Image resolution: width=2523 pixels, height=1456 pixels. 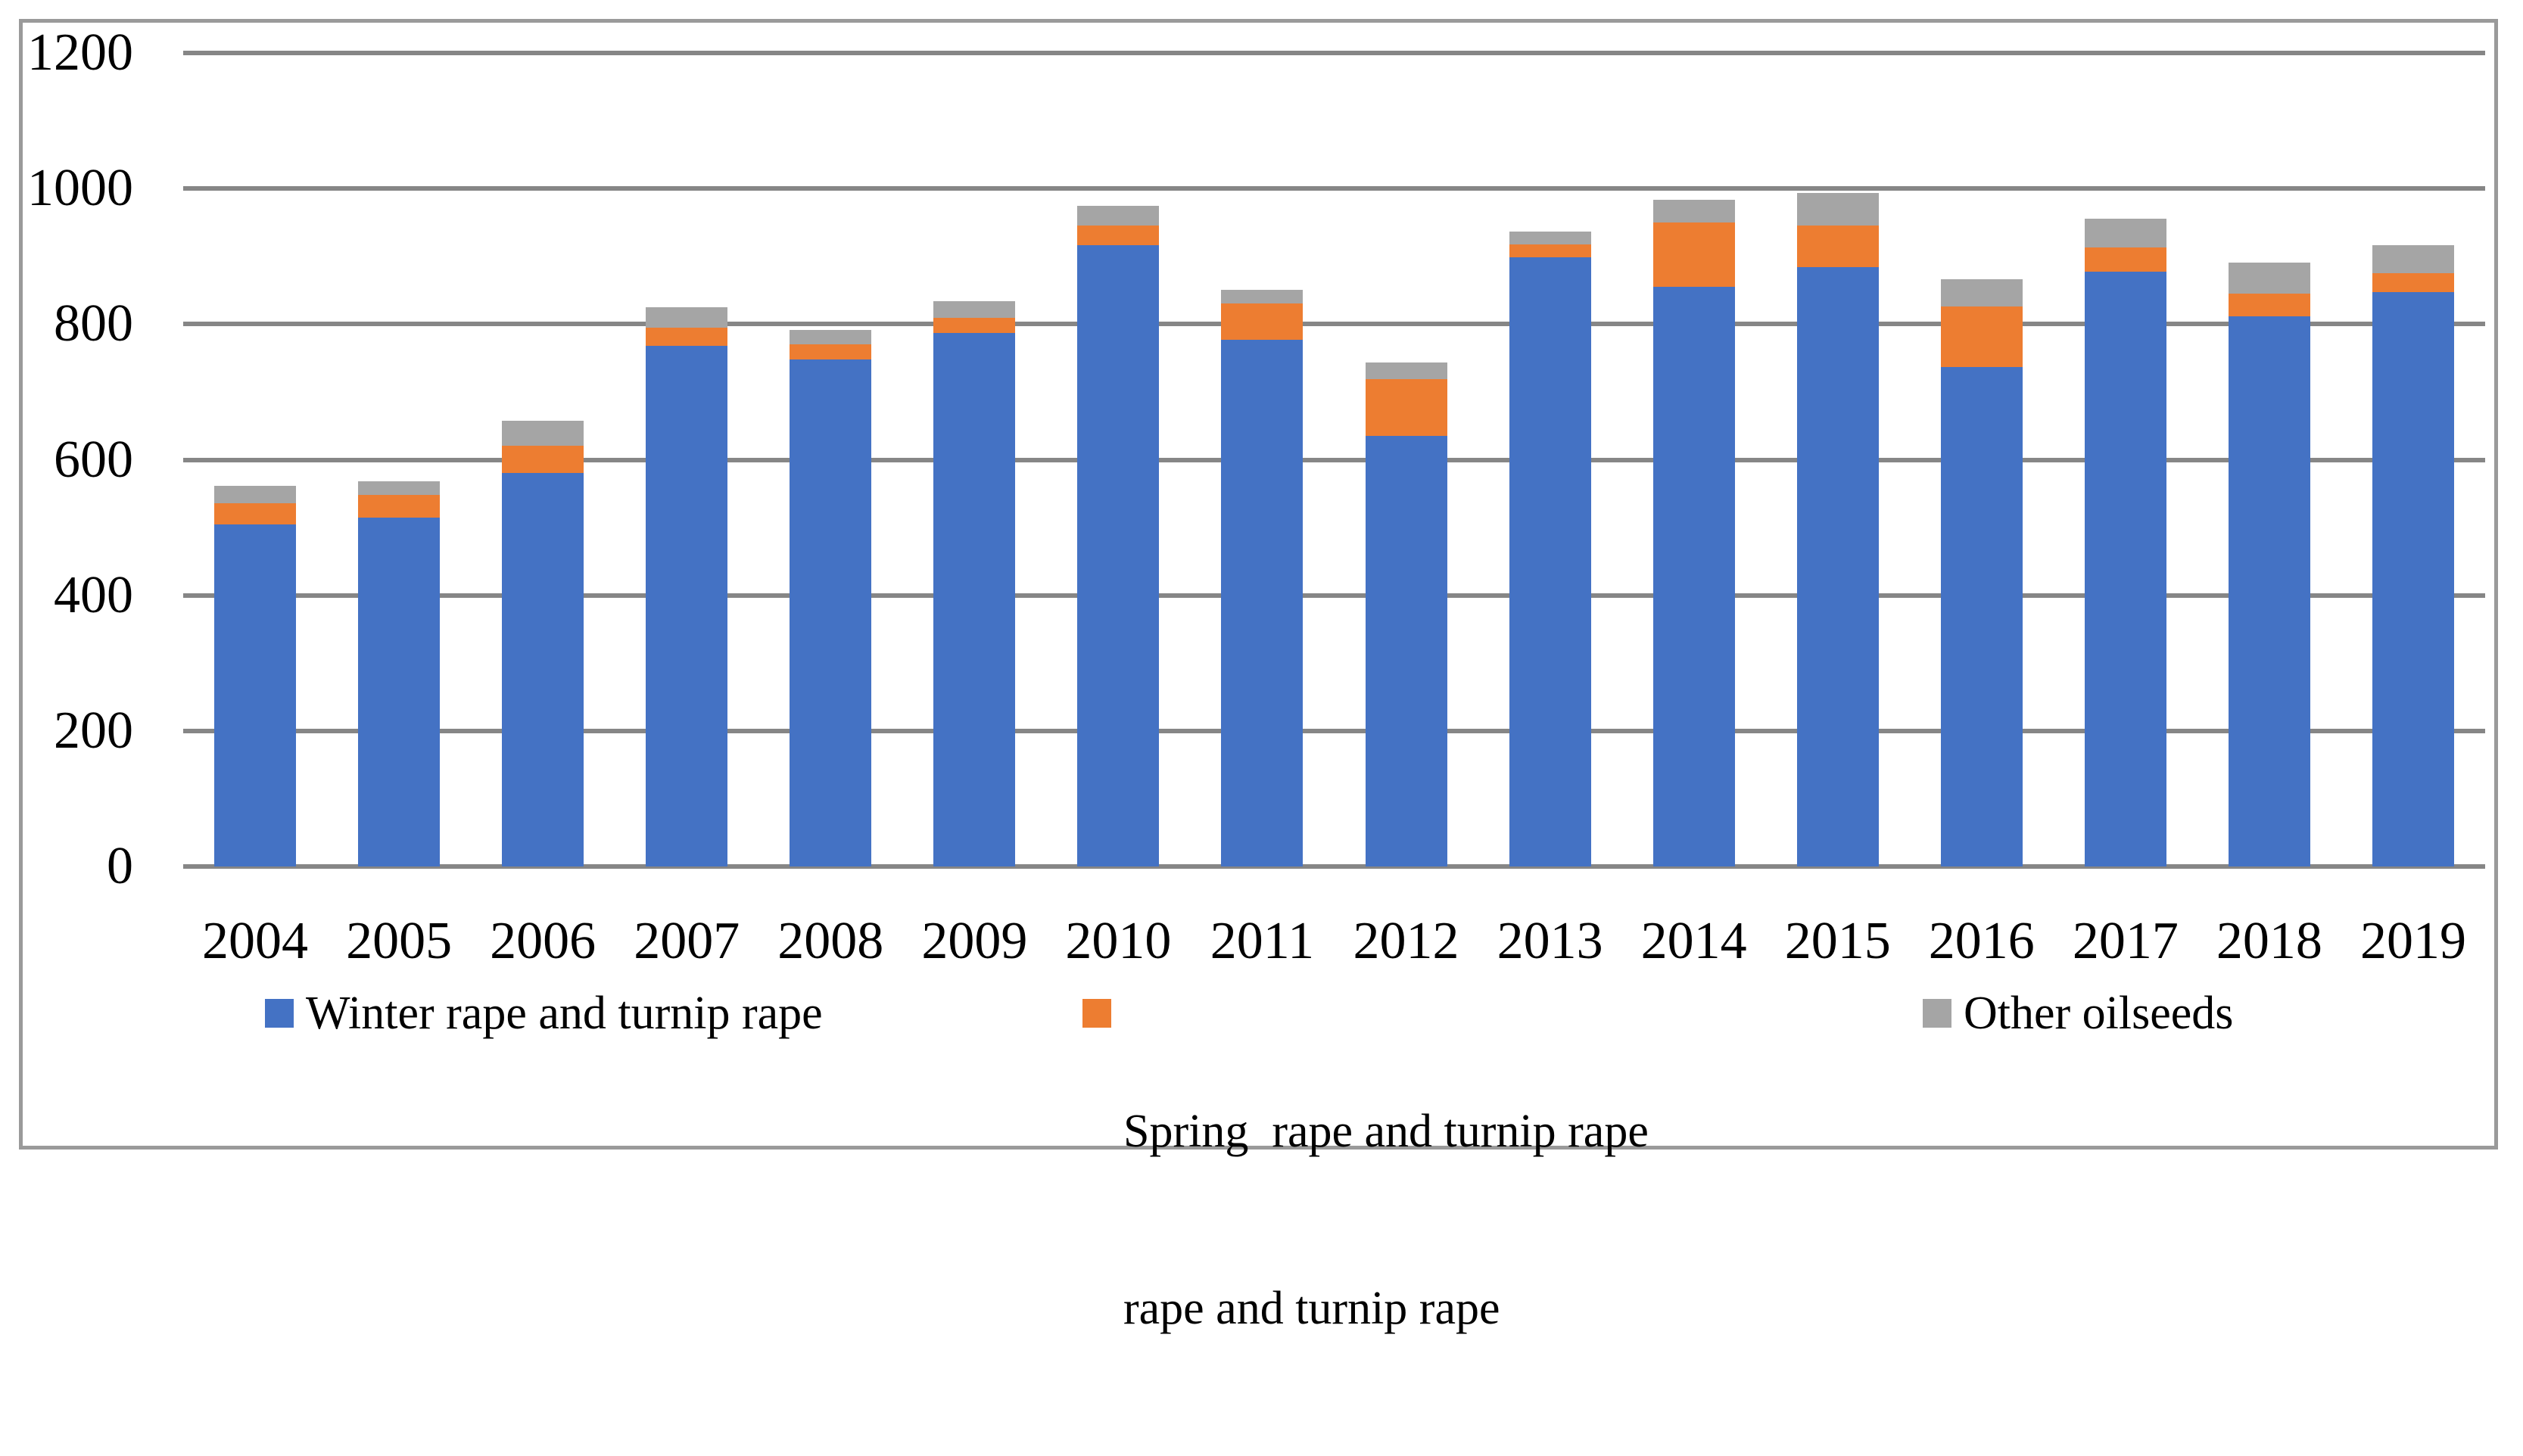 I want to click on bar-segment-winter-rape-and-turnip-rape-2015, so click(x=1838, y=566).